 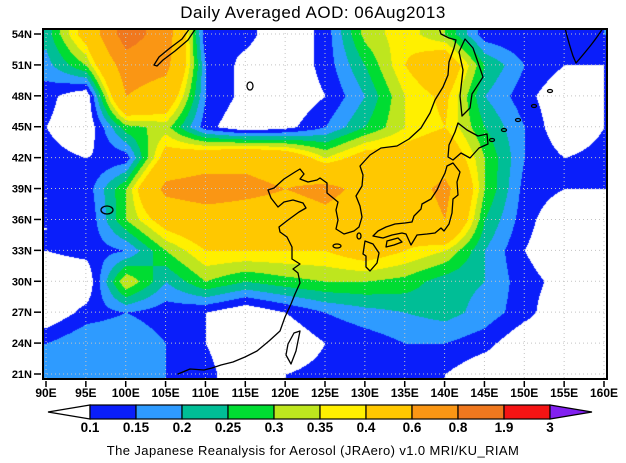 I want to click on x-tick-label: 110E, so click(x=205, y=393).